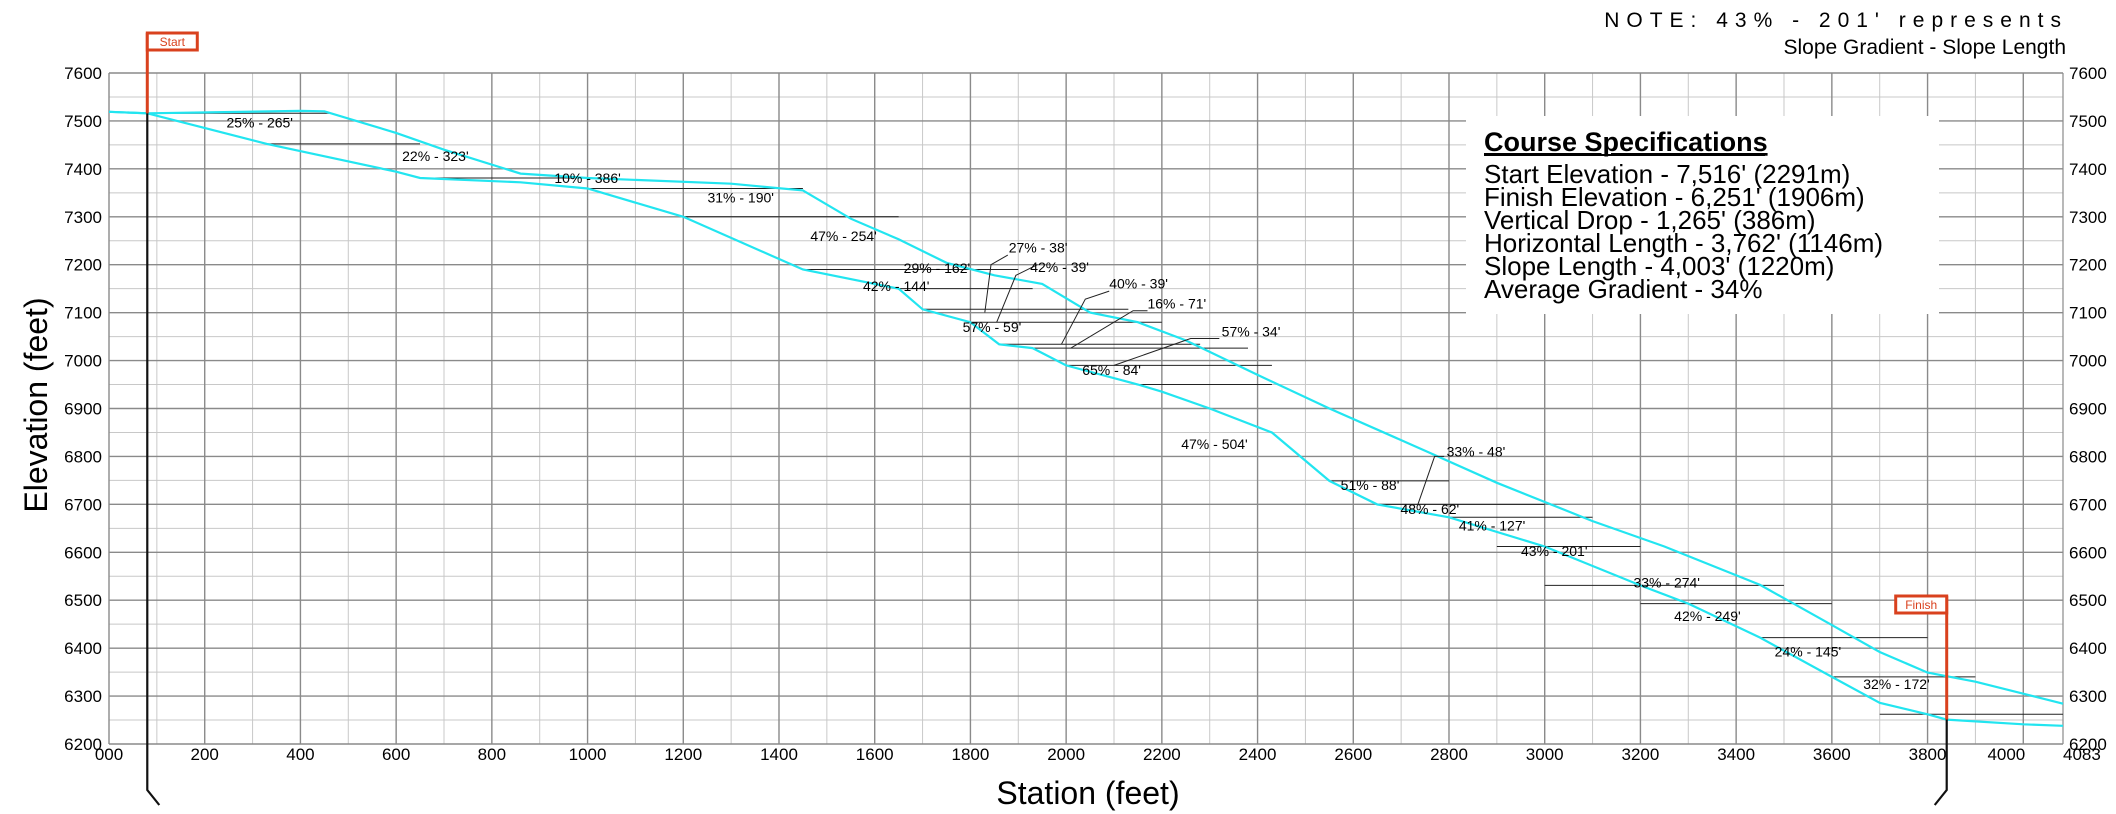 The width and height of the screenshot is (2116, 814). I want to click on x-tick-label: 2200, so click(1162, 754).